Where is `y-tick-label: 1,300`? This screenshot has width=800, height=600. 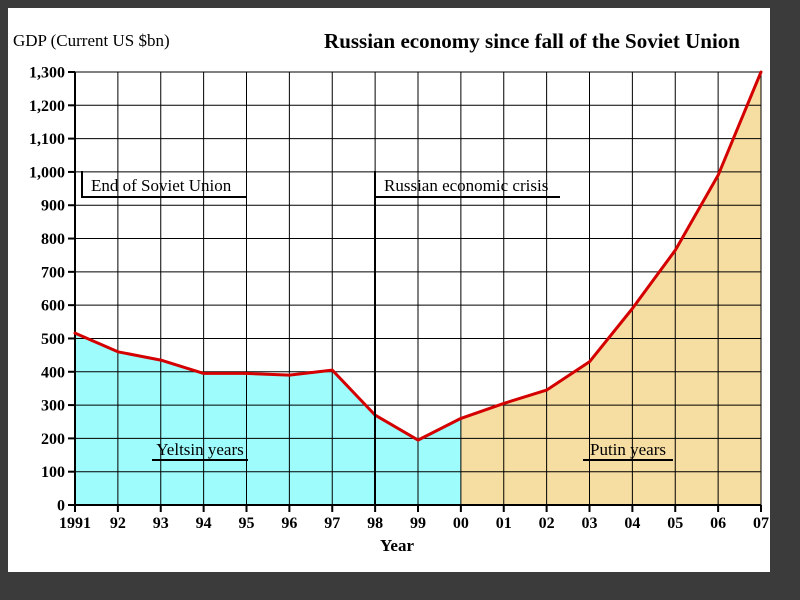
y-tick-label: 1,300 is located at coordinates (47, 73).